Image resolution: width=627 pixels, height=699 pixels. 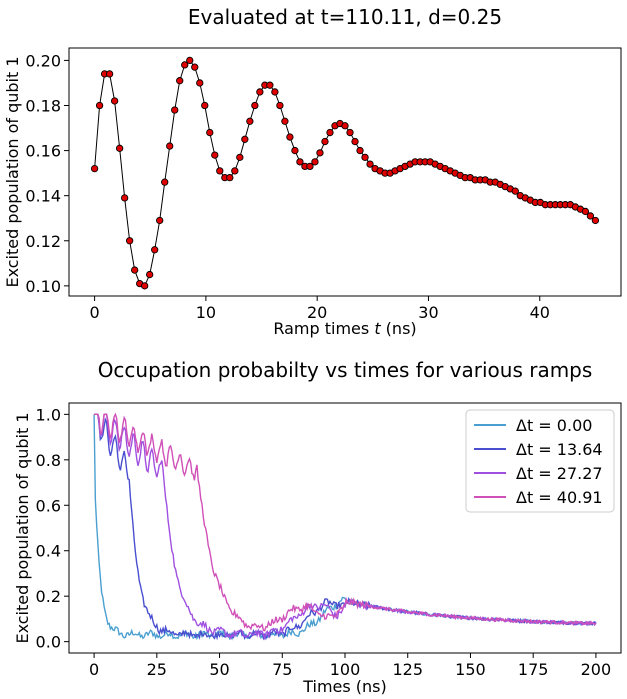 I want to click on chart-2-ytick-label: 0.8, so click(x=48, y=460).